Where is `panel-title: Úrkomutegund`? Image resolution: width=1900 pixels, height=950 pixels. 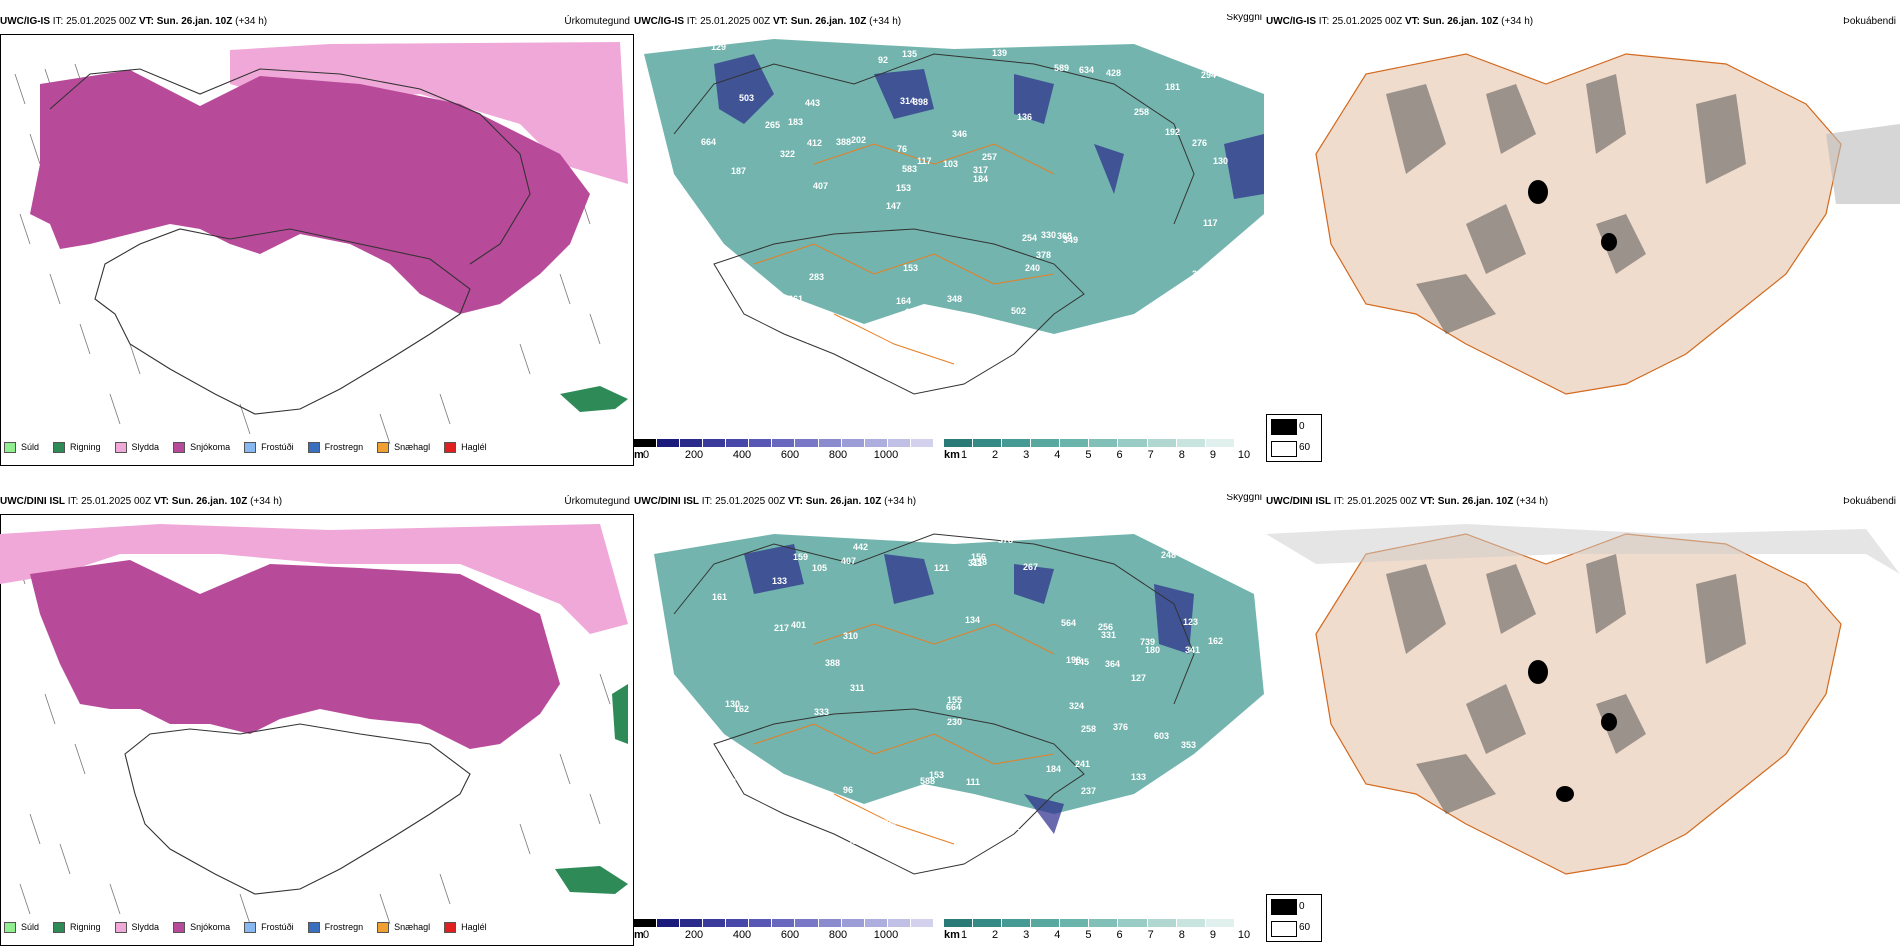
panel-title: Úrkomutegund is located at coordinates (597, 501).